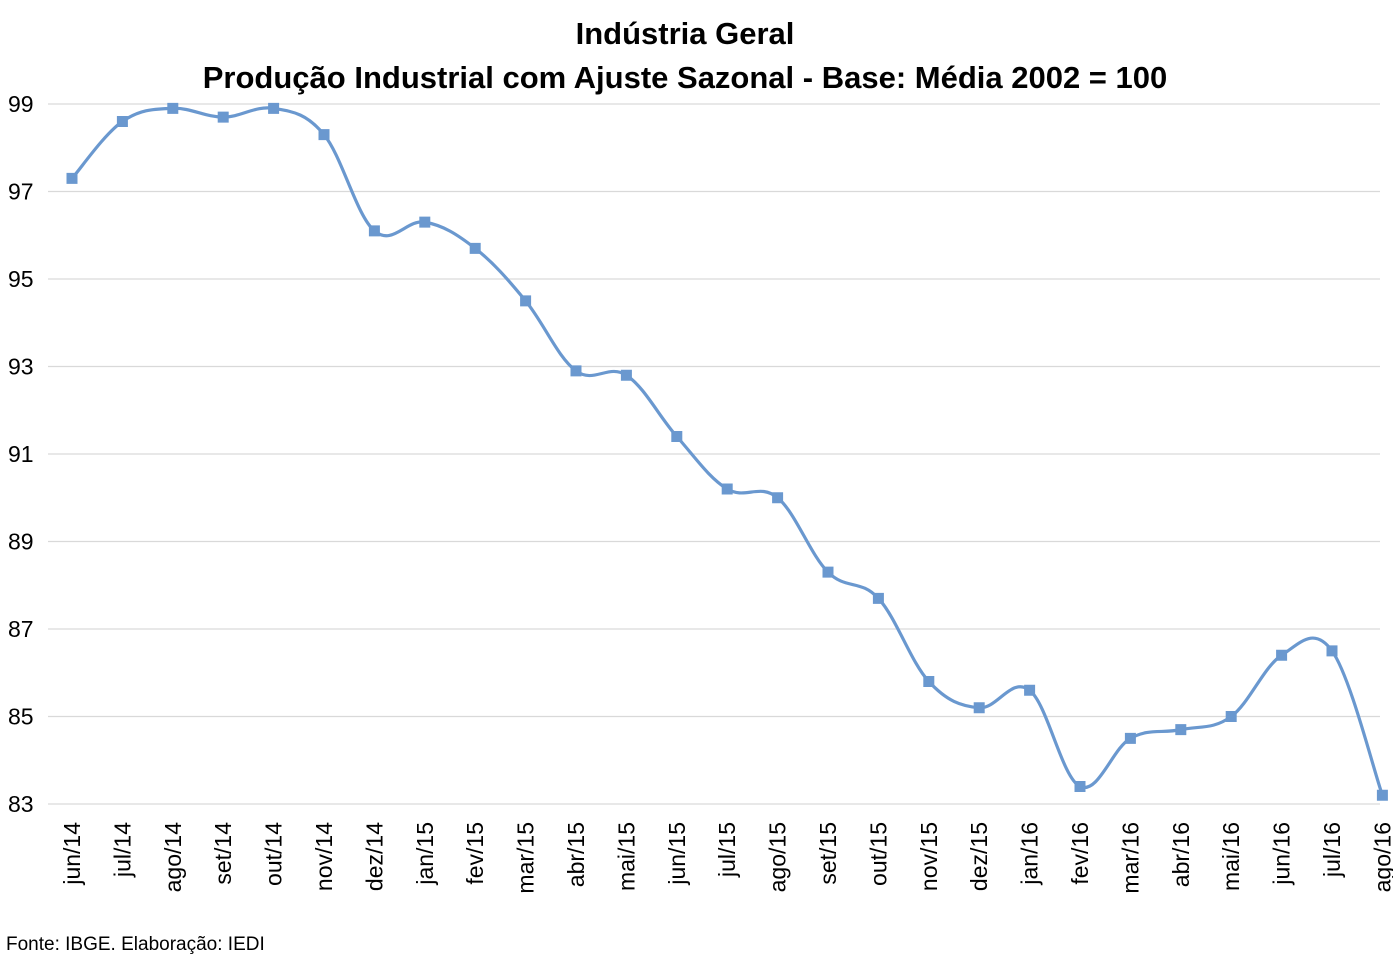  What do you see at coordinates (929, 856) in the screenshot?
I see `x-tick-label: nov/15` at bounding box center [929, 856].